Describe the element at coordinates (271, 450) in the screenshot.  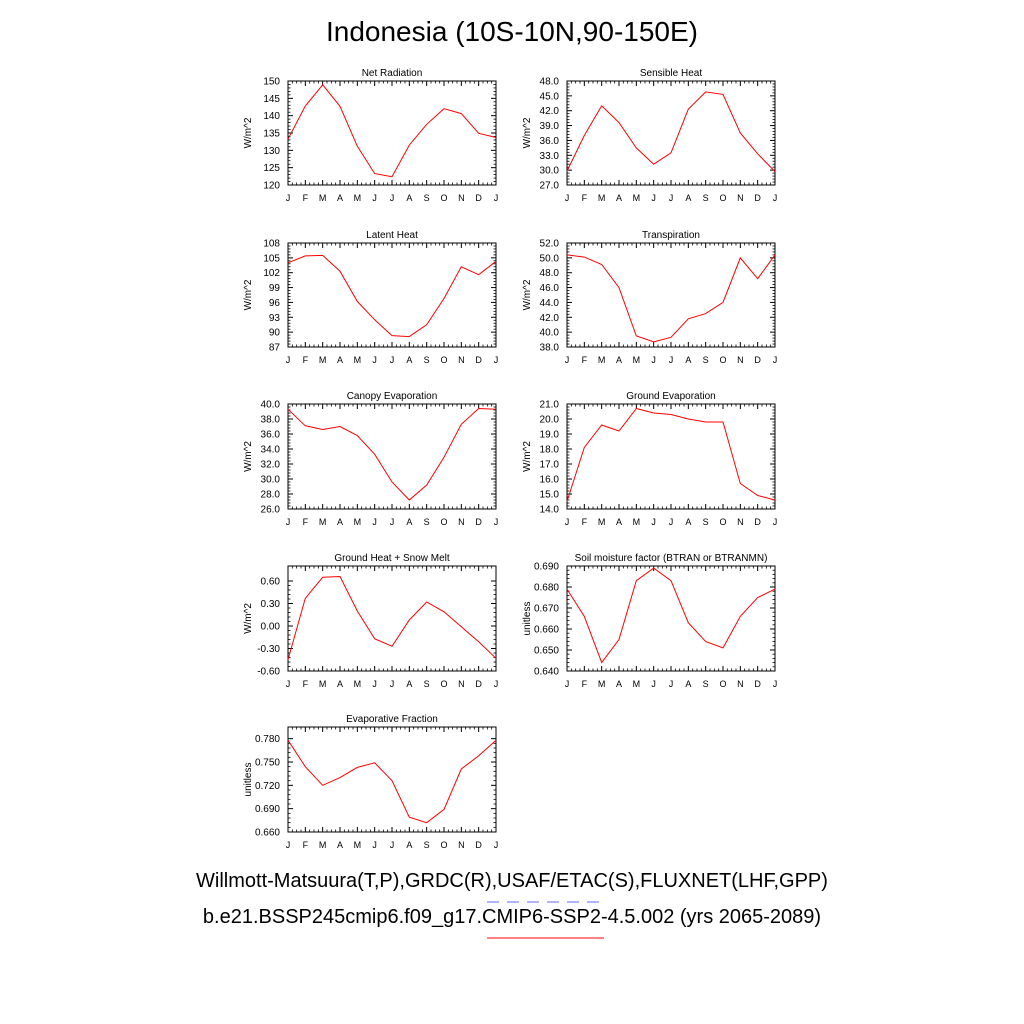
I see `y-tick-label: 34.0` at that location.